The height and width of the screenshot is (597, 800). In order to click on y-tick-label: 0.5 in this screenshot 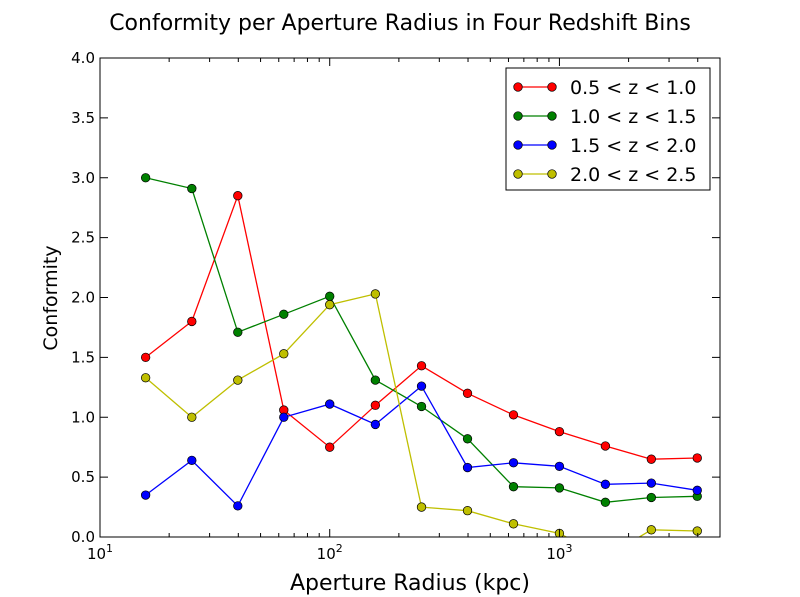, I will do `click(83, 477)`.